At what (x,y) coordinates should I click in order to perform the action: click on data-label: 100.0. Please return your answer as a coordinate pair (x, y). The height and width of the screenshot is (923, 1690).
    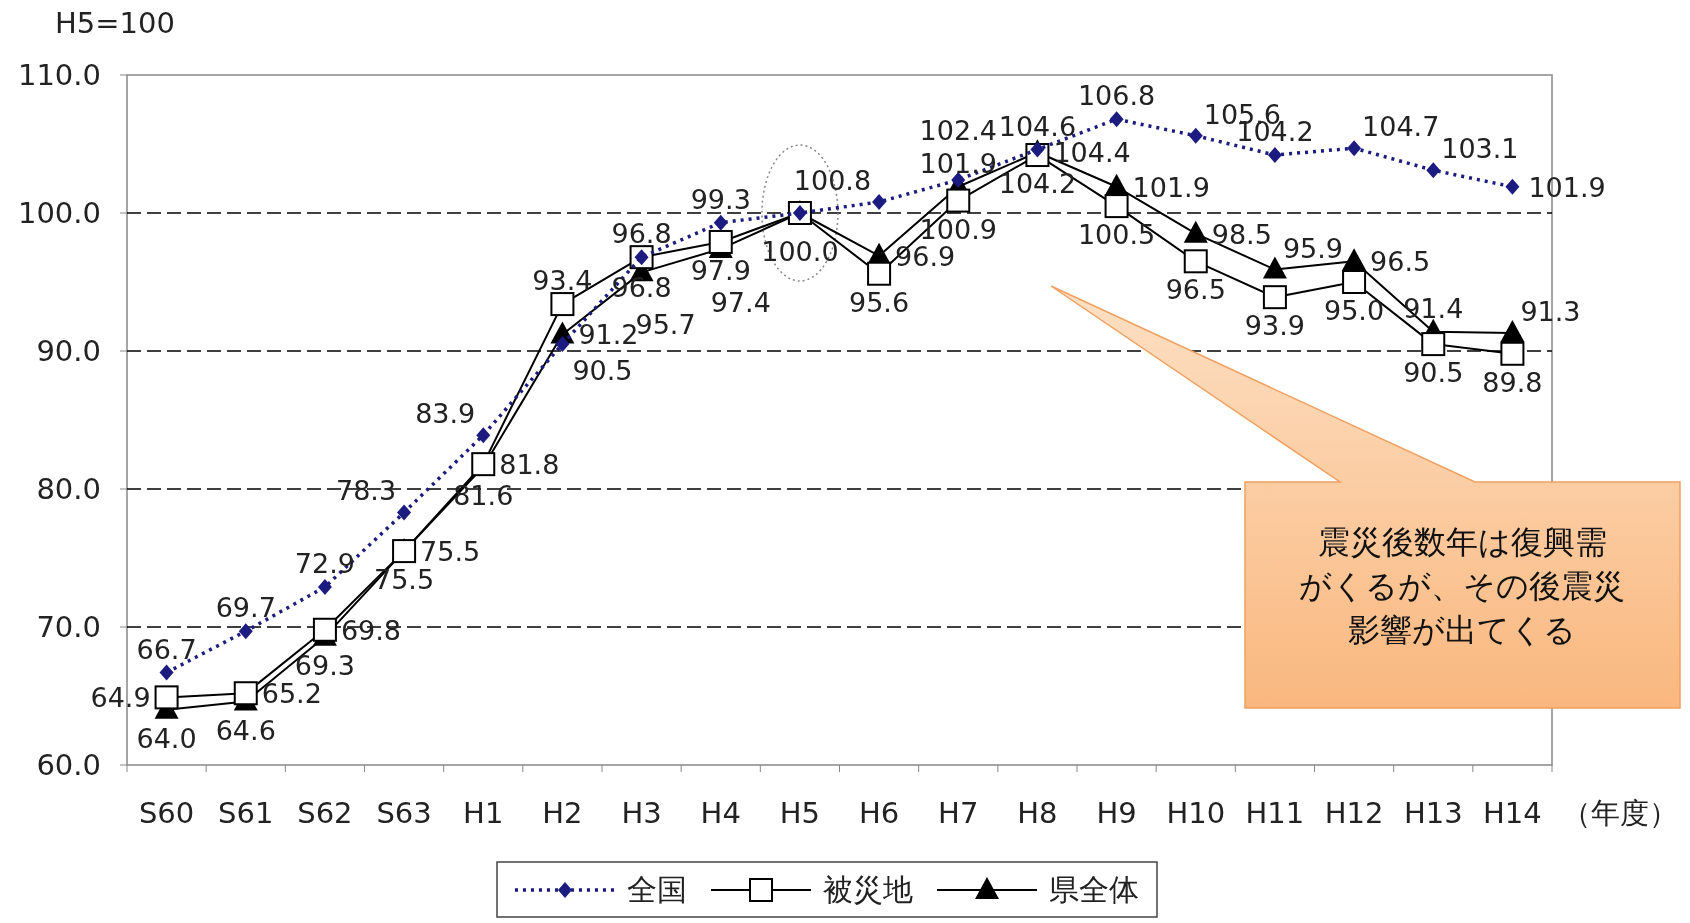
    Looking at the image, I should click on (800, 251).